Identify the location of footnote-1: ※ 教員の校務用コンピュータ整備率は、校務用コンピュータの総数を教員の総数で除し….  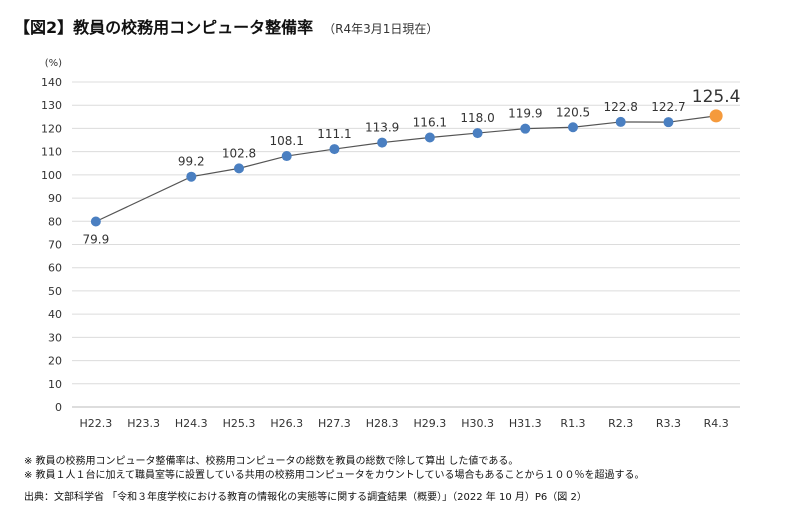
(271, 461).